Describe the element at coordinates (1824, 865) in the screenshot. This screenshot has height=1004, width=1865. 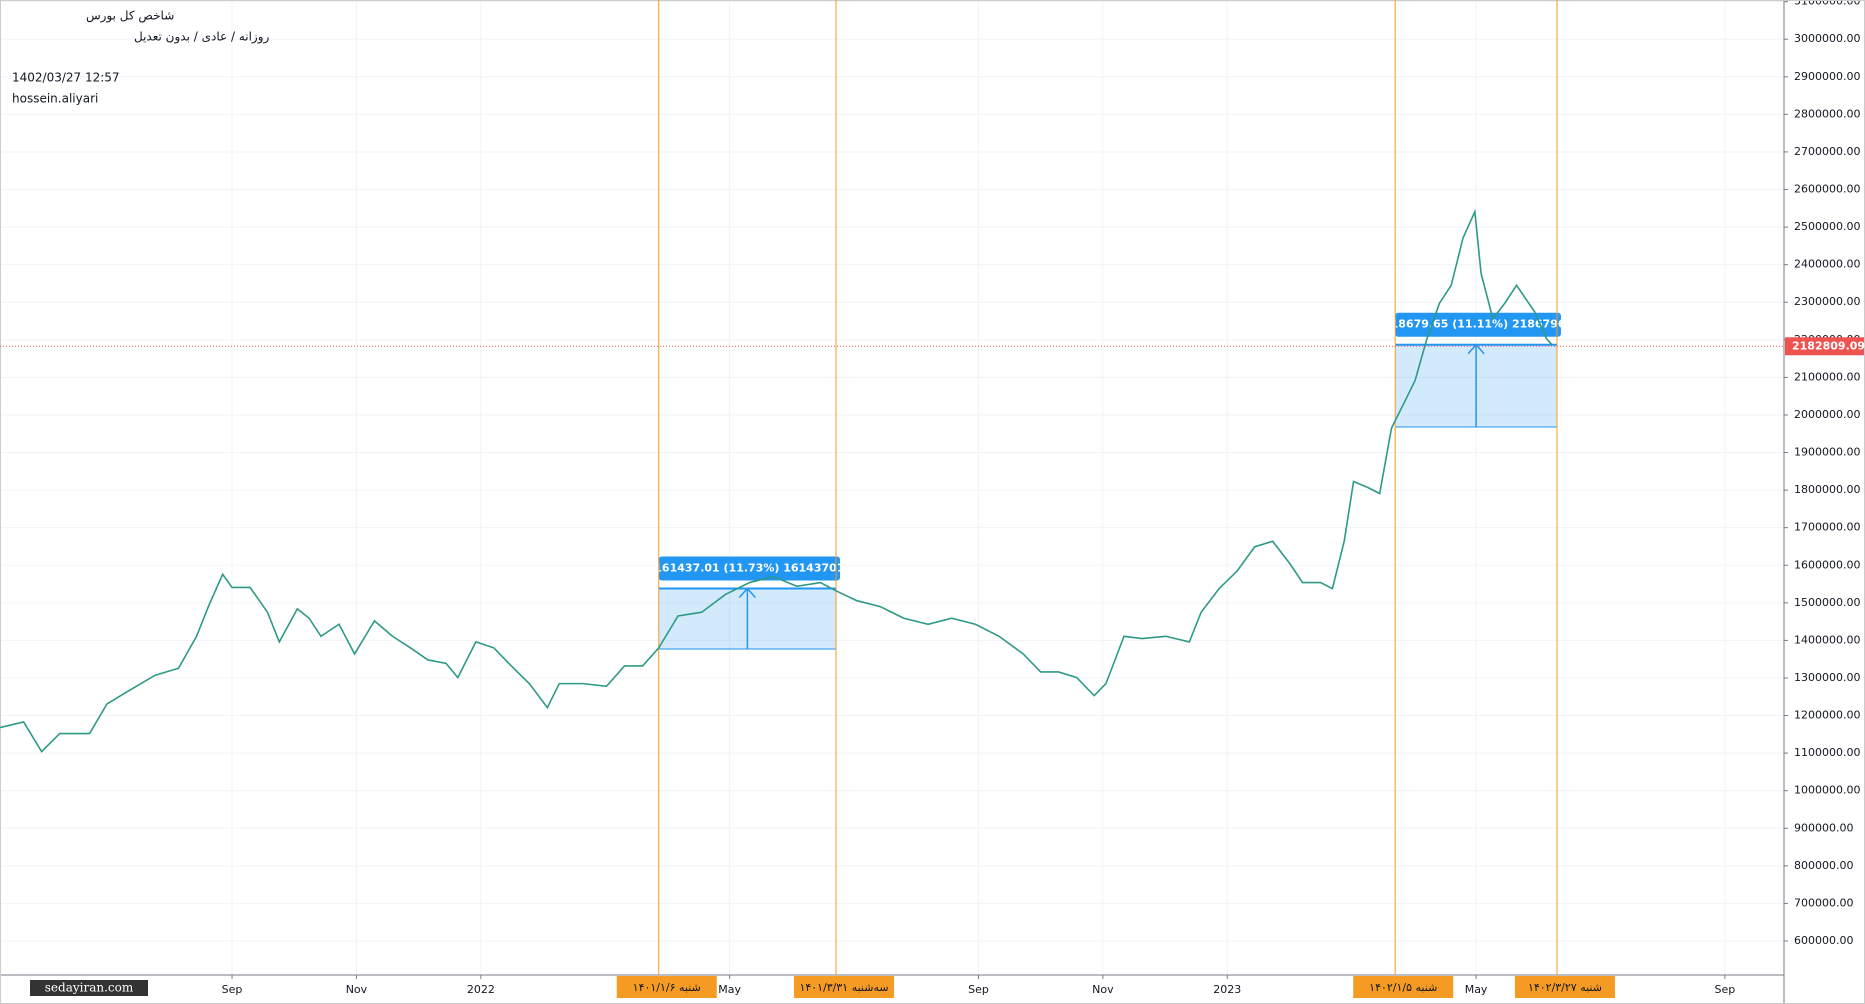
I see `y-tick-label: 800000.00` at that location.